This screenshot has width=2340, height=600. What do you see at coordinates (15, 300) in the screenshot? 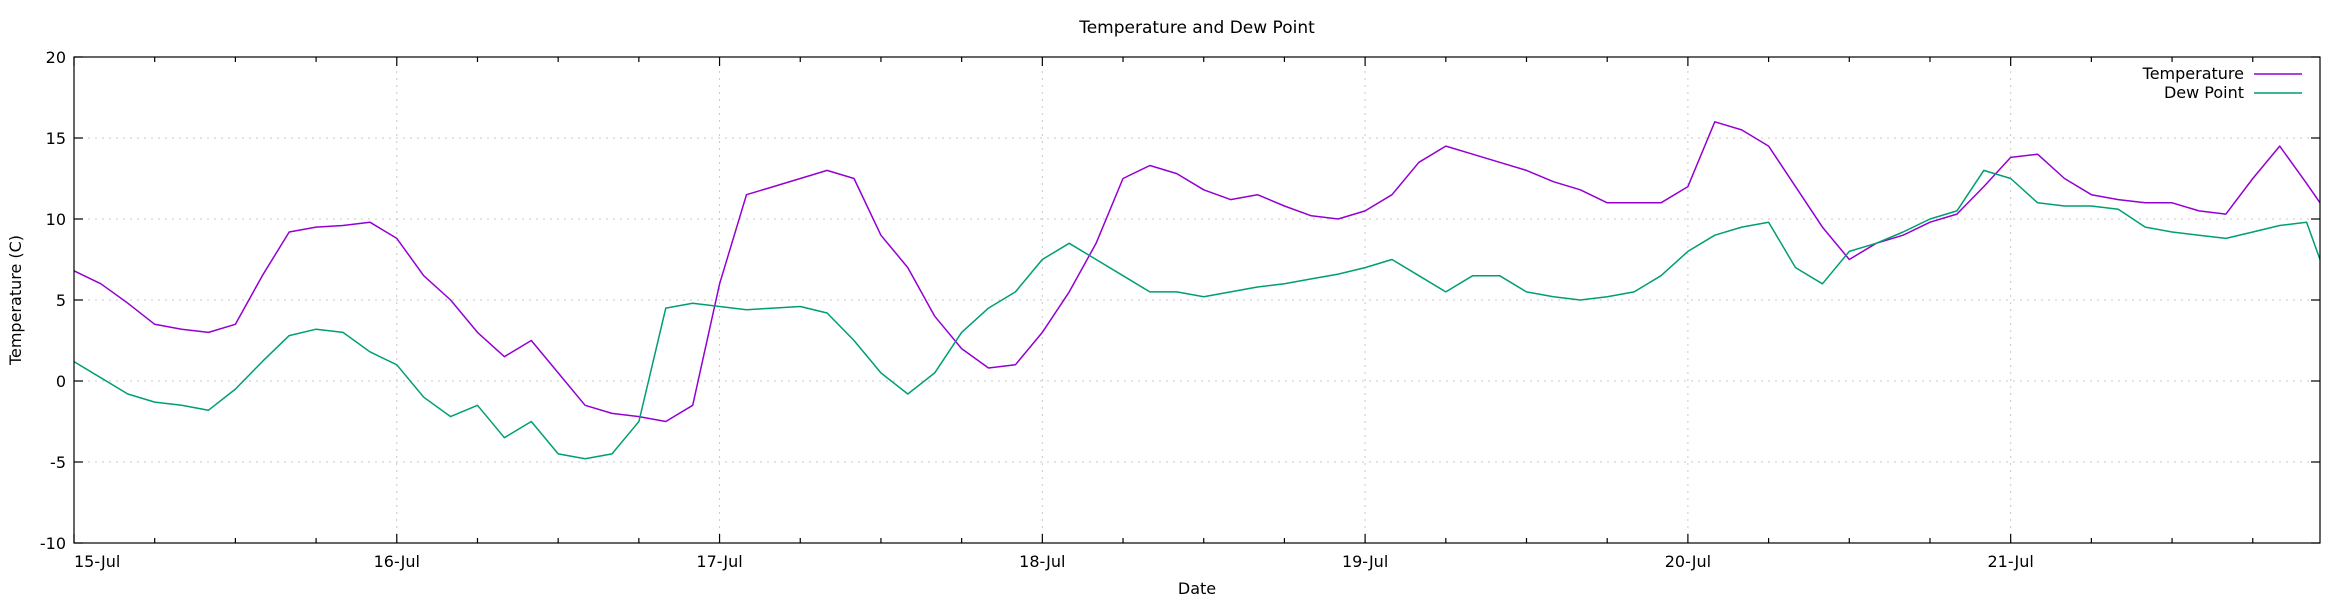
I see `y-axis-label: Temperature (C)` at bounding box center [15, 300].